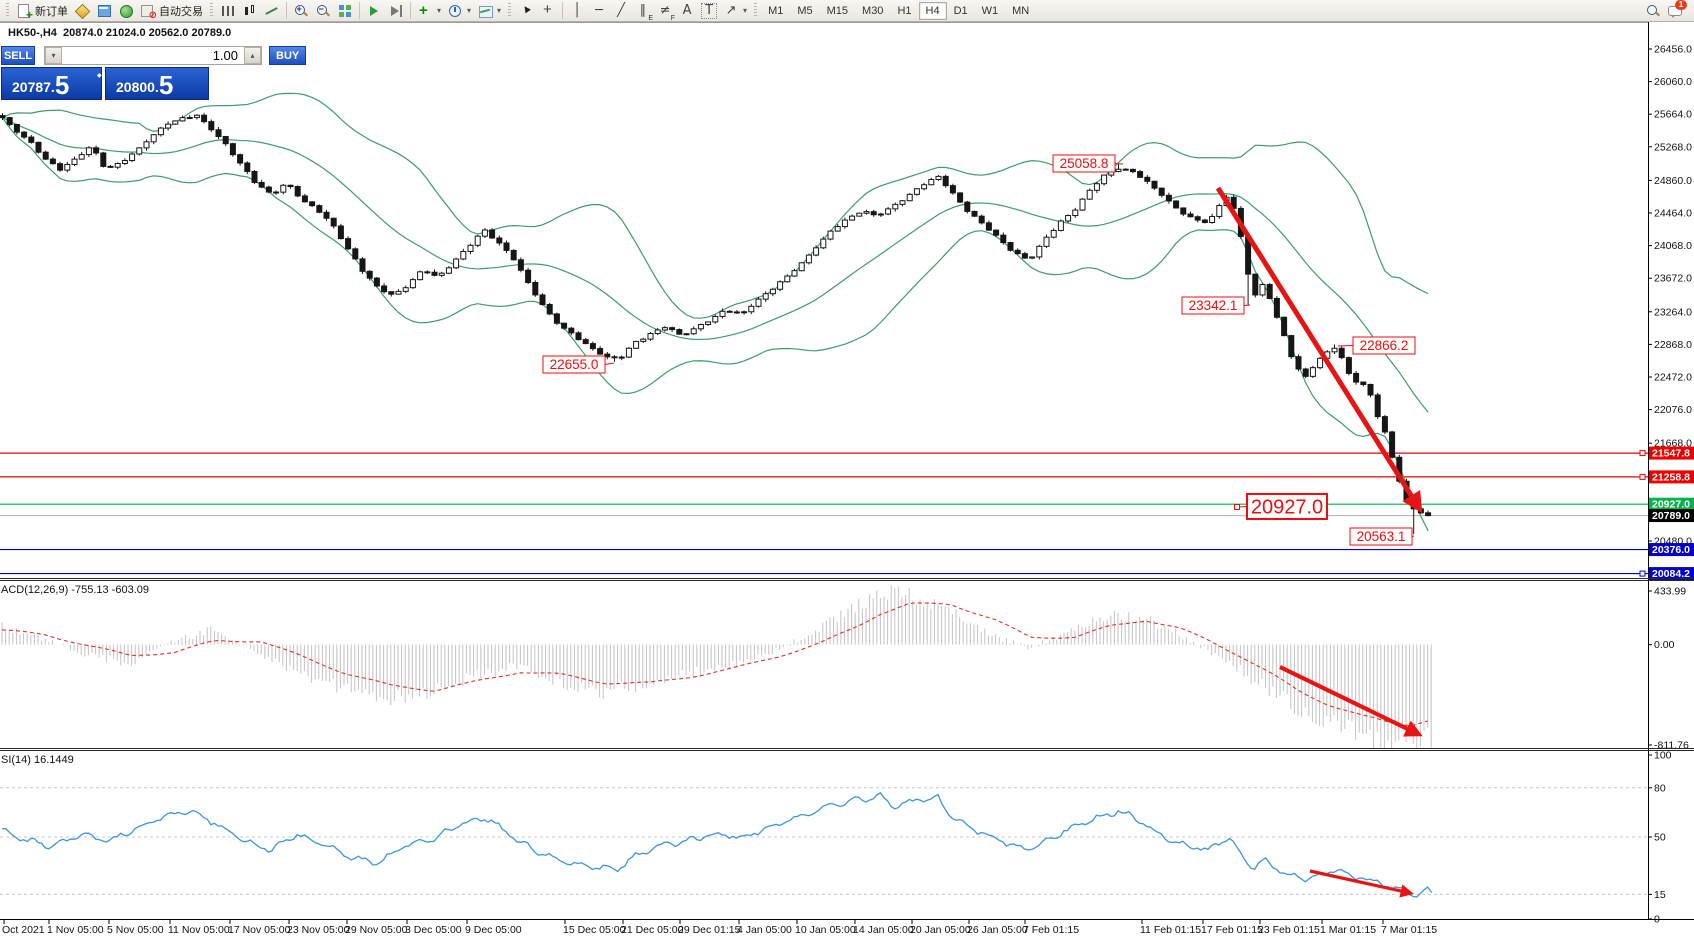 This screenshot has height=940, width=1694. What do you see at coordinates (148, 12) in the screenshot?
I see `autotrading-icon` at bounding box center [148, 12].